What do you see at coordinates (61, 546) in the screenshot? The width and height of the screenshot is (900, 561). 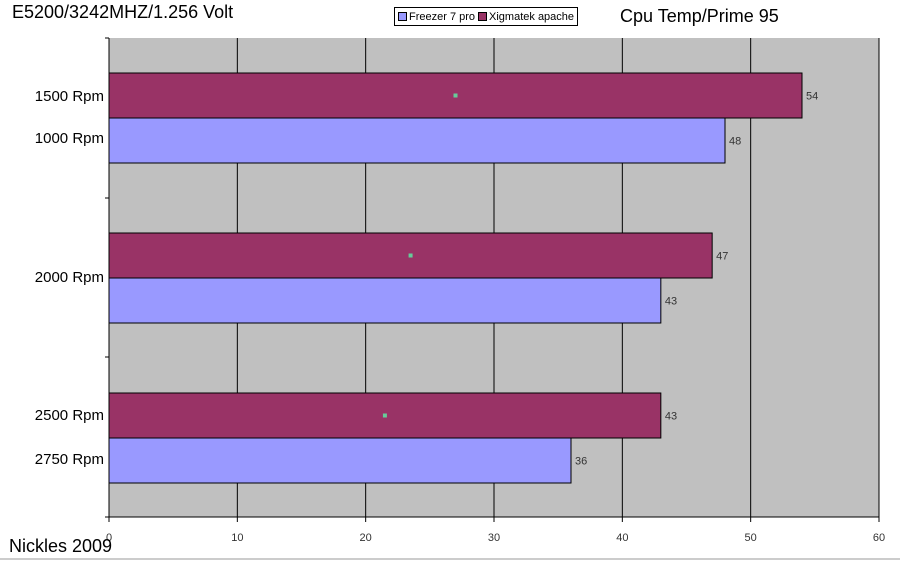 I see `footer-credit: Nickles 2009` at bounding box center [61, 546].